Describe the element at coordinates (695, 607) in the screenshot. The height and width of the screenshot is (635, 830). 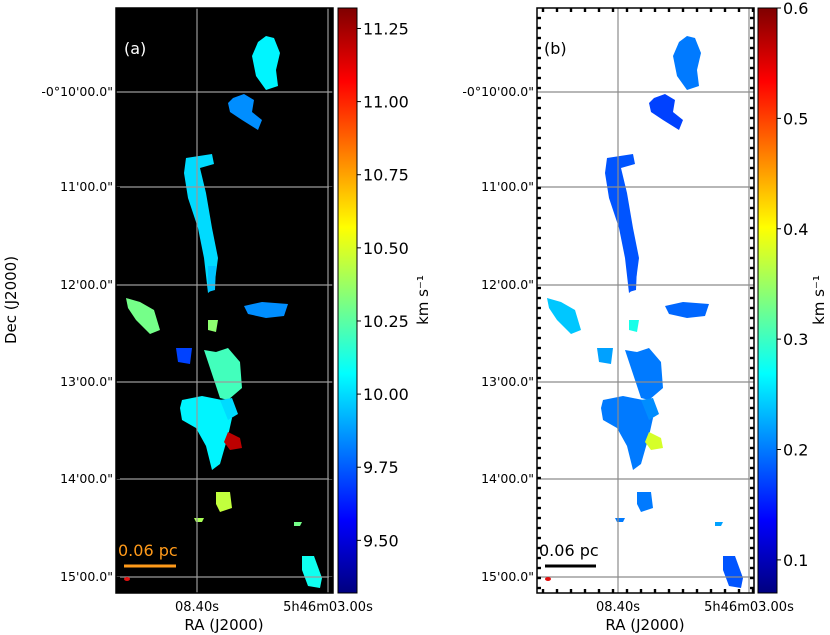
I see `panel-b-x-tick-labels: 08.40s 5h46m03.00s` at that location.